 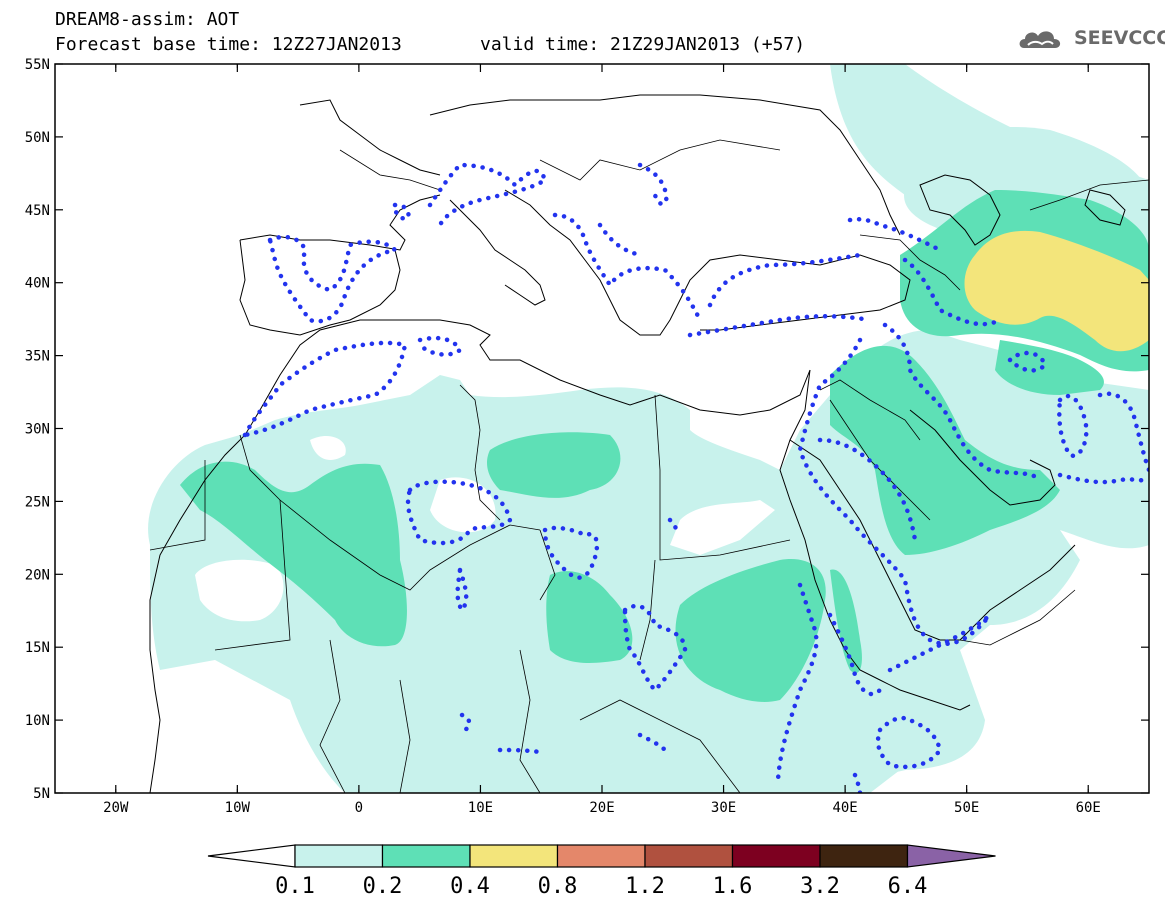 I want to click on aot-low-regions, so click(x=485, y=528).